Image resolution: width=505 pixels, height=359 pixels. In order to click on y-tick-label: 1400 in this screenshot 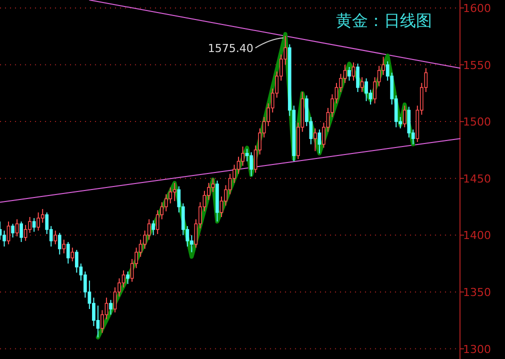, I will do `click(477, 235)`.